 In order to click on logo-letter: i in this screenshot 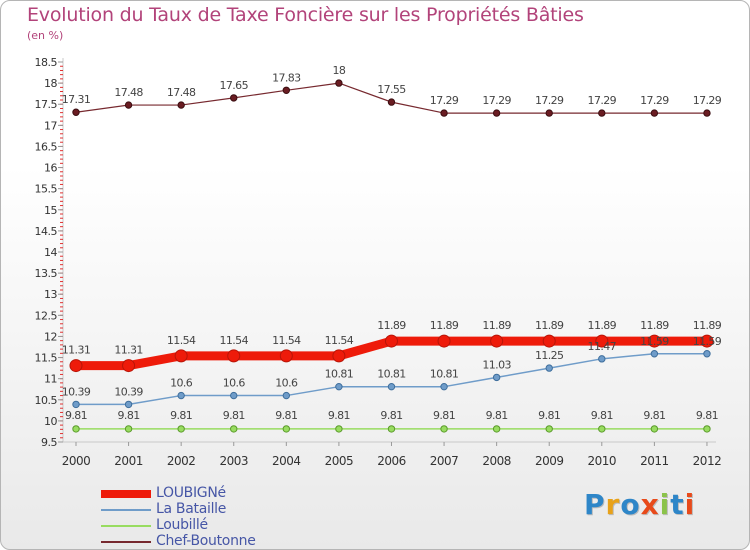, I will do `click(690, 504)`.